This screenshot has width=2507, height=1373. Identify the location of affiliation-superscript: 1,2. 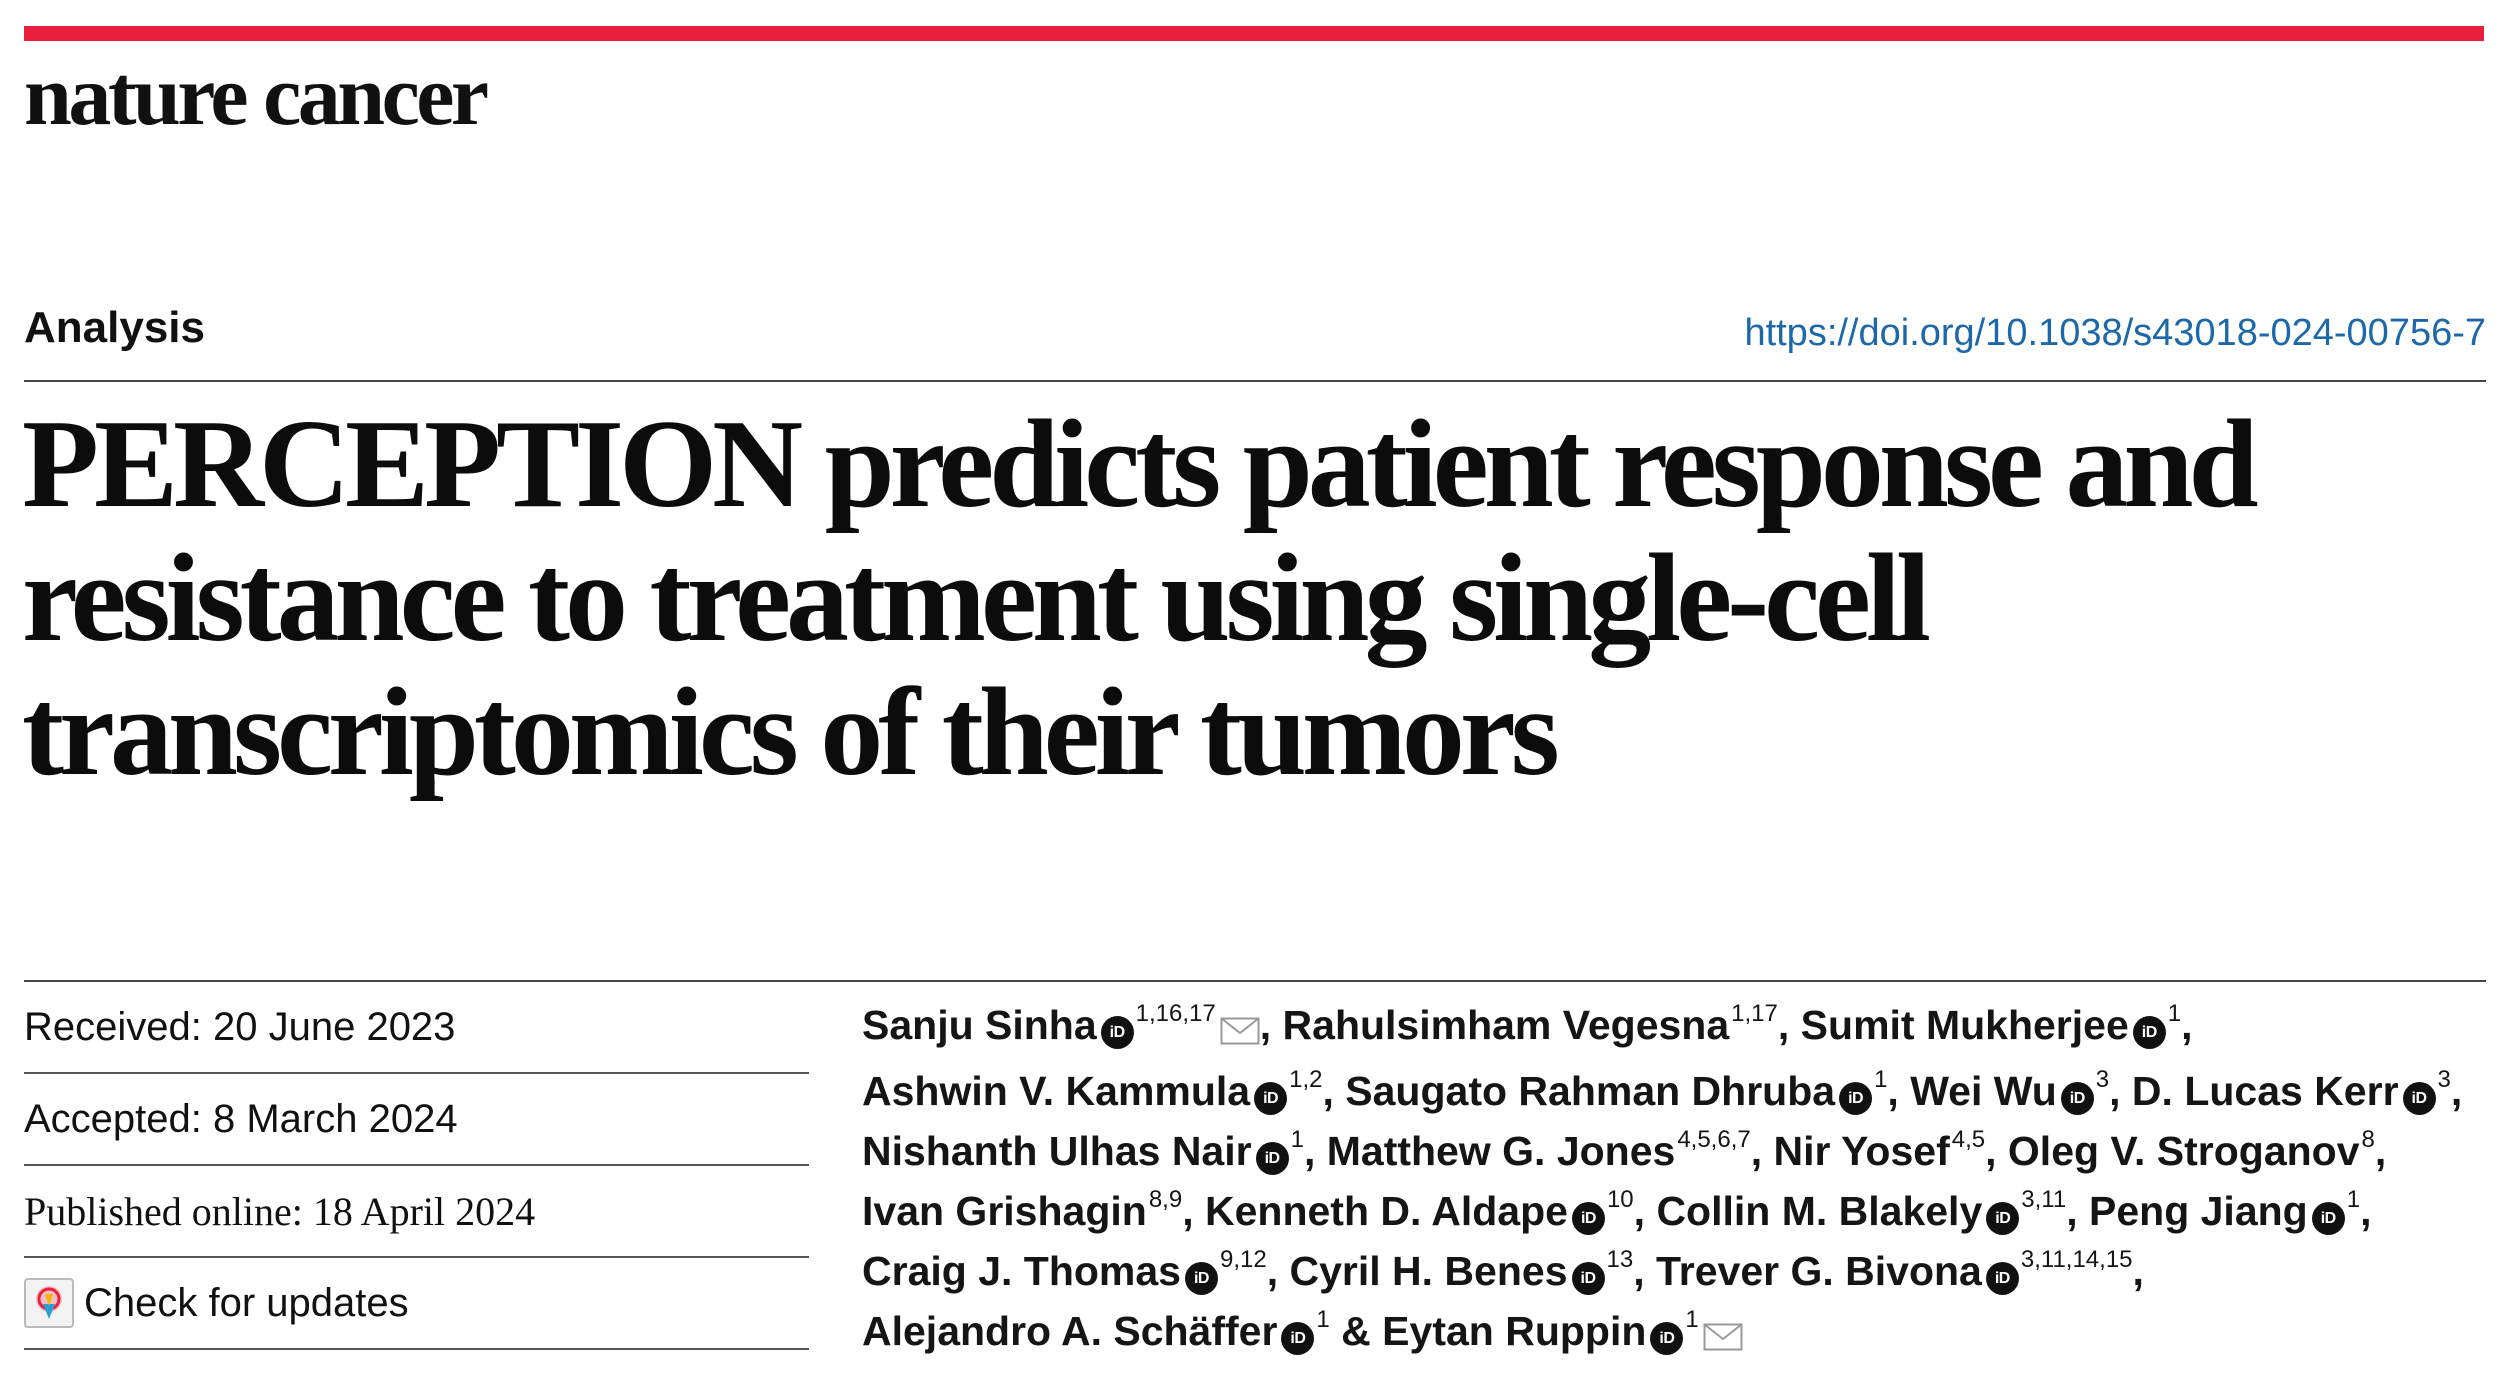
(1306, 1079).